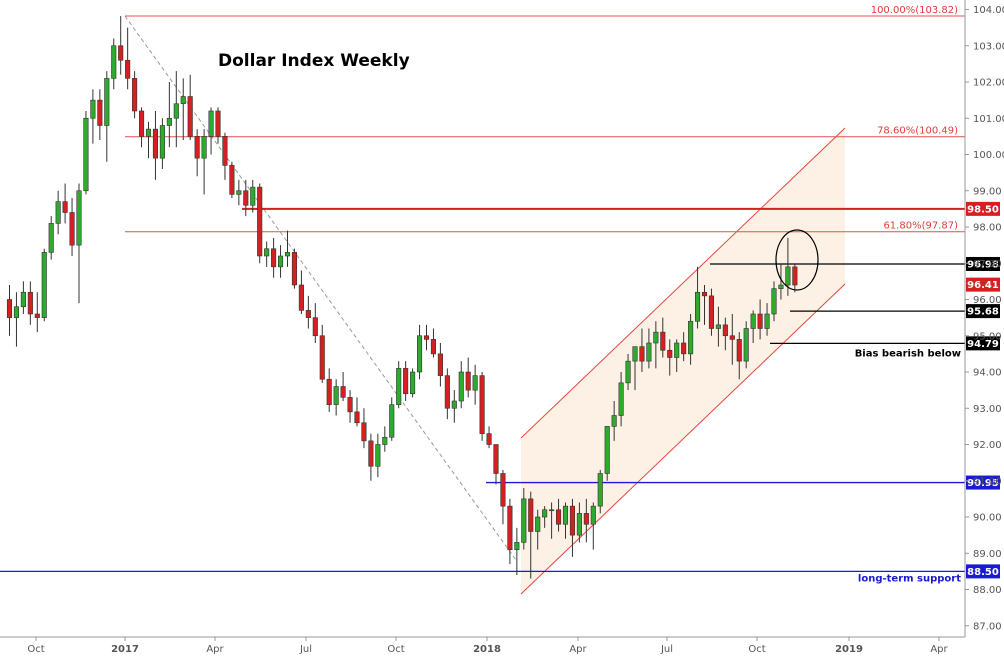 The image size is (1004, 657). What do you see at coordinates (314, 61) in the screenshot?
I see `chart-title: Dollar Index Weekly` at bounding box center [314, 61].